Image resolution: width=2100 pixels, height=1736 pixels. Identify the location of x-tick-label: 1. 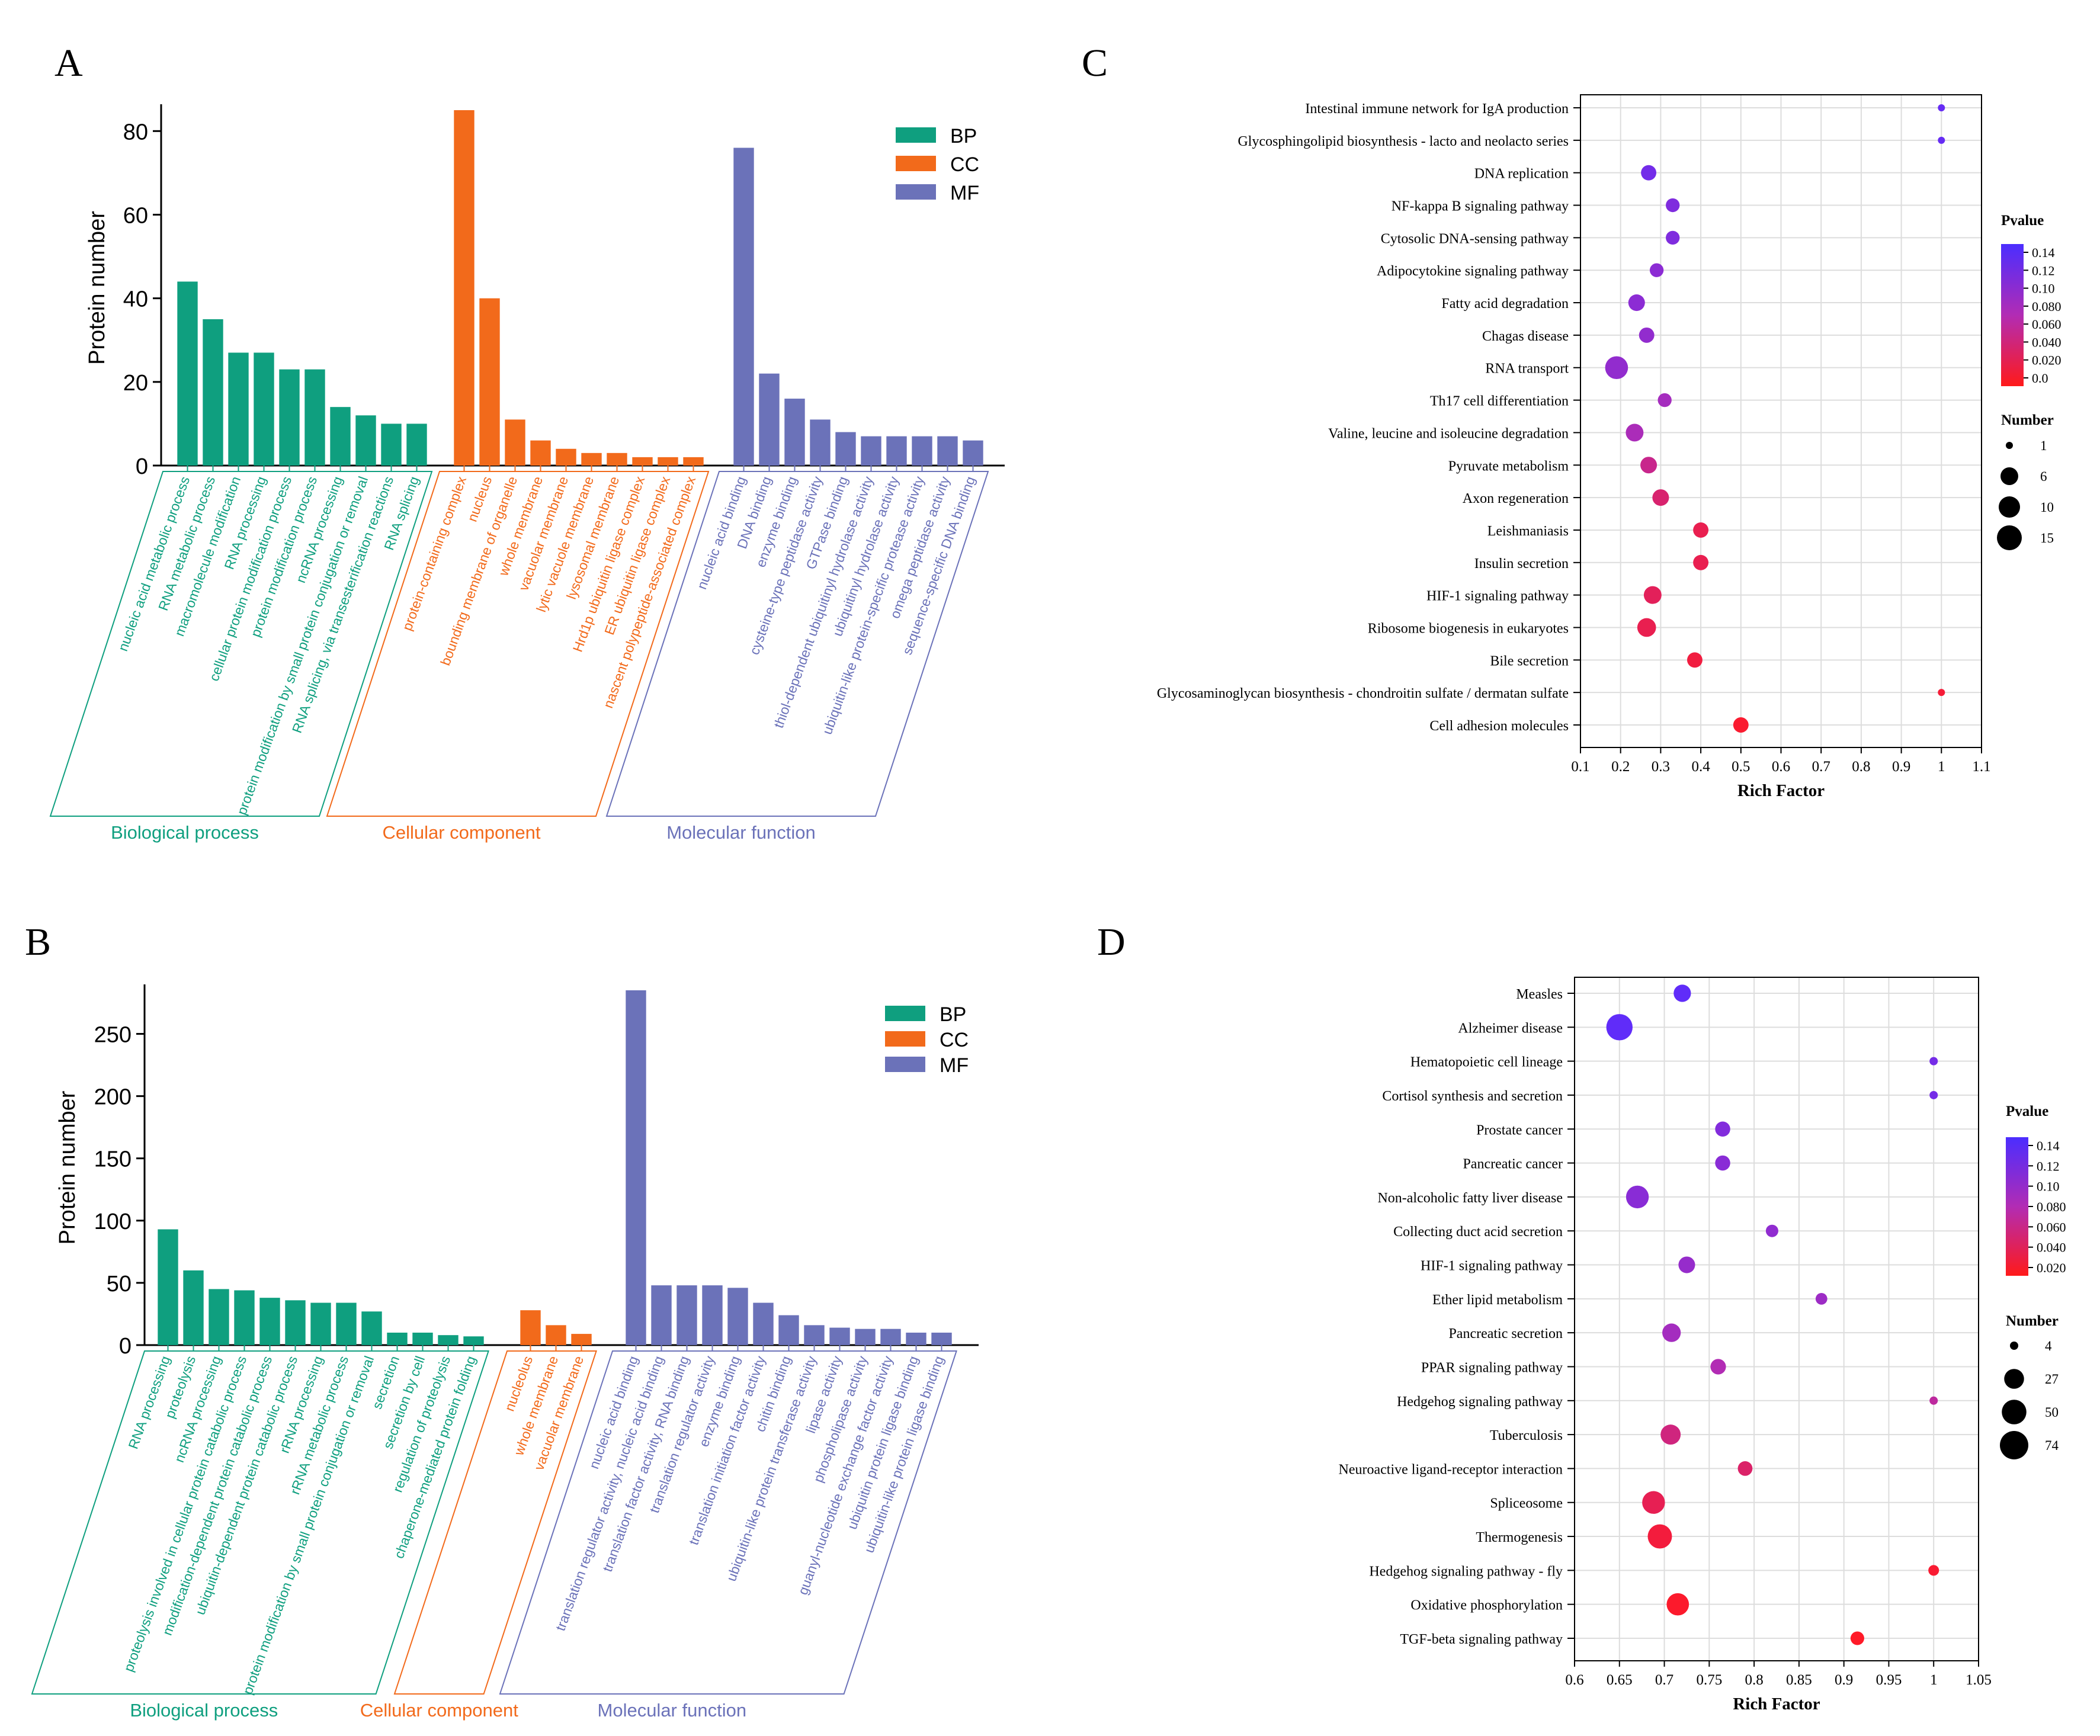
(1941, 767).